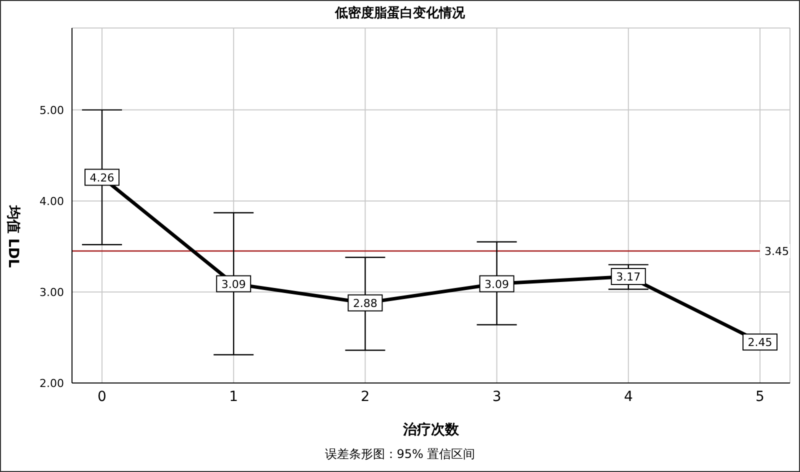 The height and width of the screenshot is (472, 800). I want to click on x-tick-label: 1, so click(233, 396).